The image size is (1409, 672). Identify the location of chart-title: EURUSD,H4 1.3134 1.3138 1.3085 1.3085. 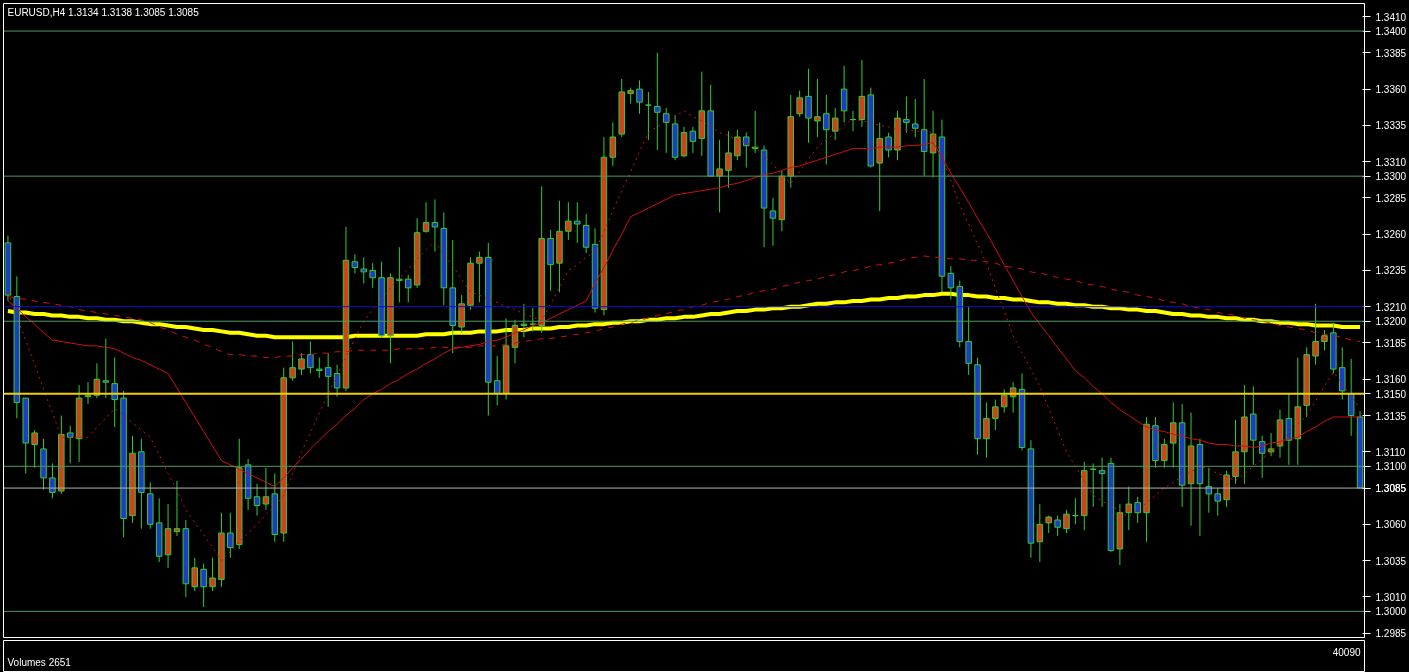
(103, 12).